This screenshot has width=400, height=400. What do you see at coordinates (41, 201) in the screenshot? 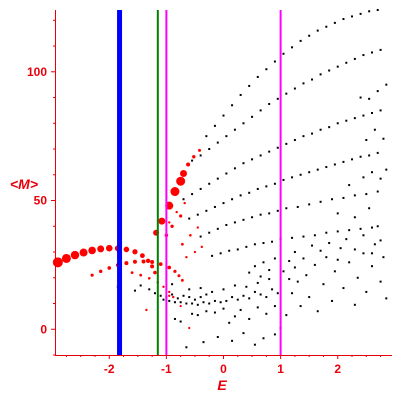
I see `y-tick-label: 50` at bounding box center [41, 201].